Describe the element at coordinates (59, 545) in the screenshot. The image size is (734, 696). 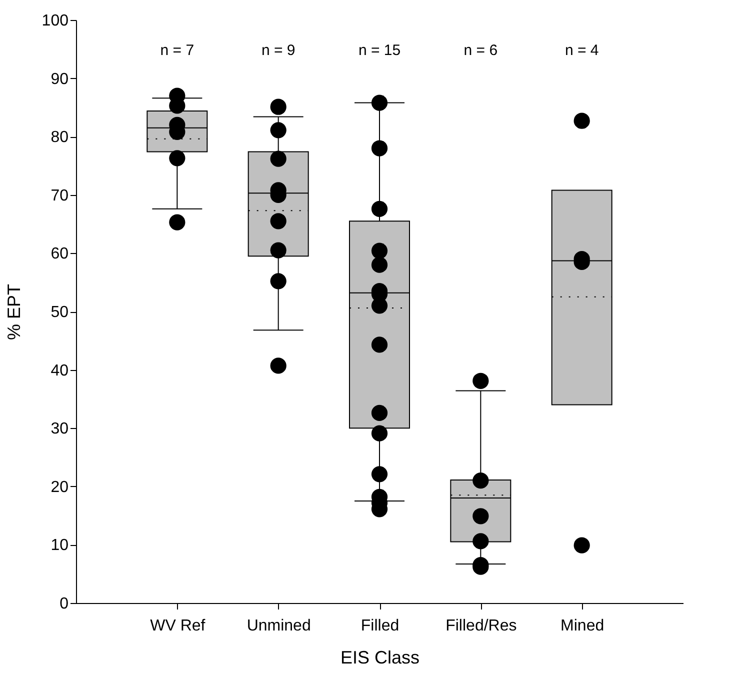
I see `y-tick-label: 10` at that location.